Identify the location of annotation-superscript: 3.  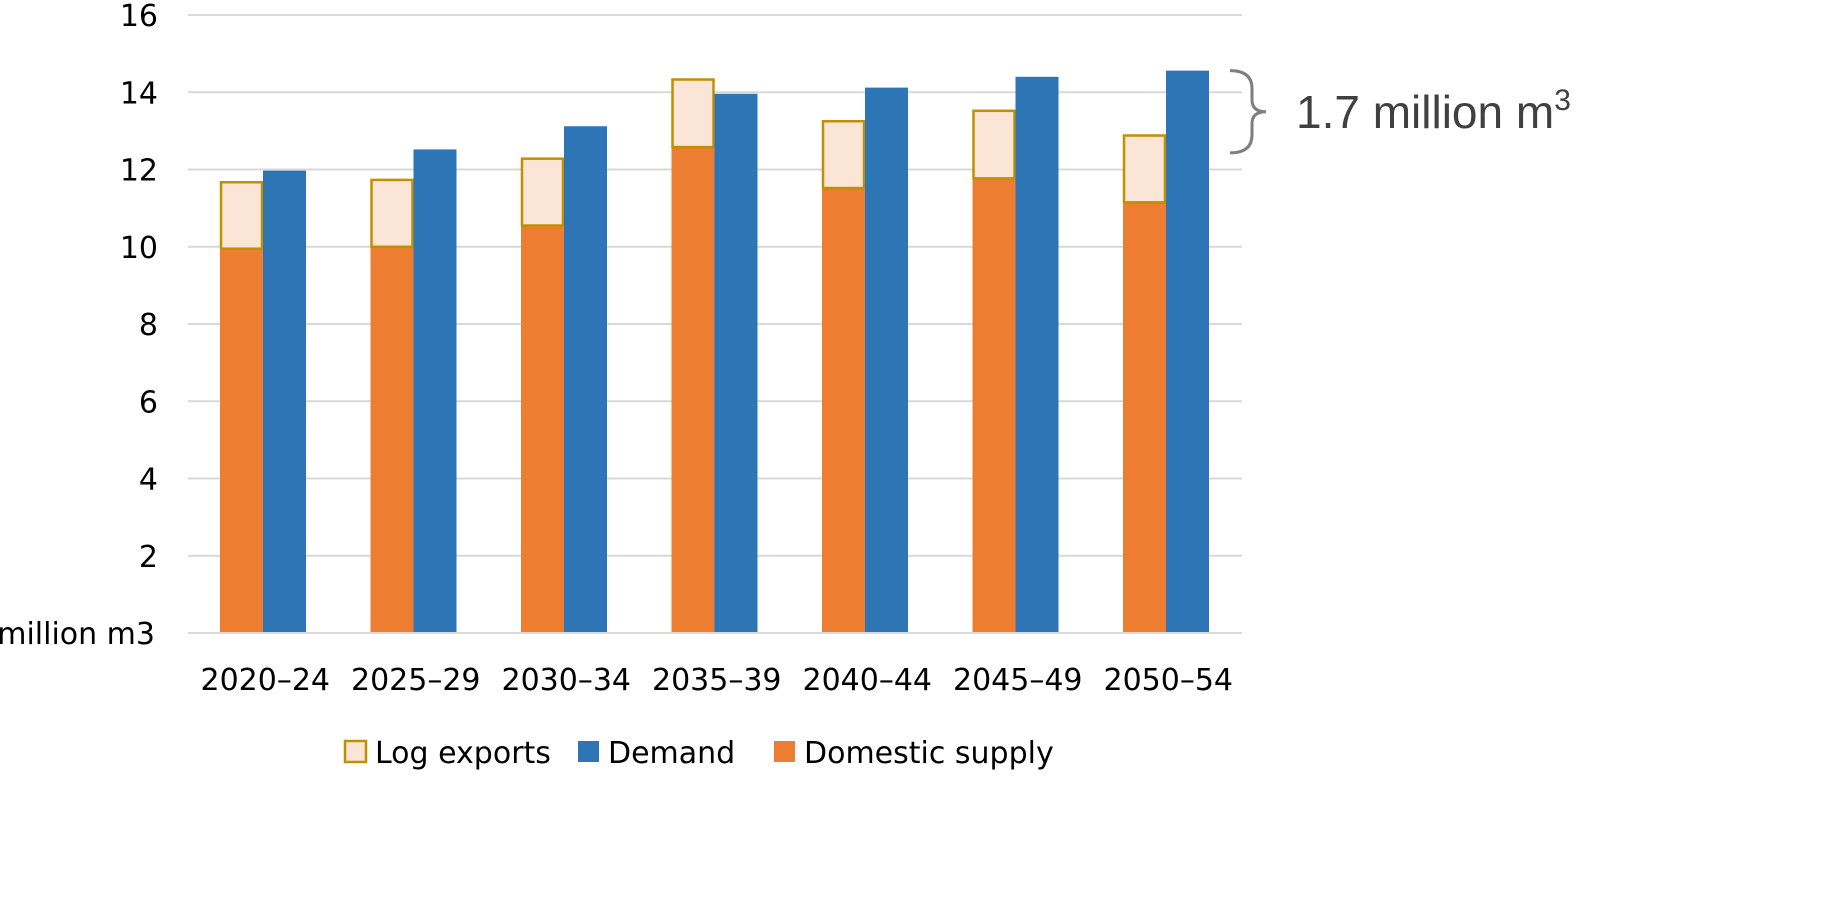
(1562, 100).